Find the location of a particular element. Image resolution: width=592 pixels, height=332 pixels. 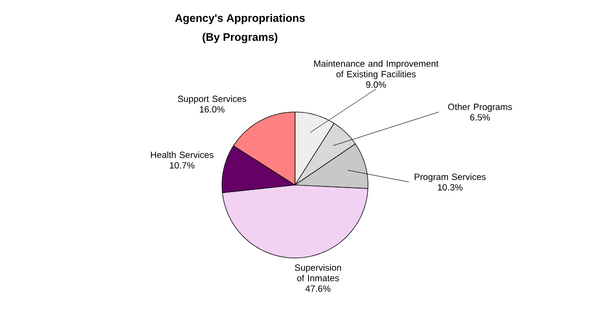

chart-title: Agency's Appropriations is located at coordinates (240, 19).